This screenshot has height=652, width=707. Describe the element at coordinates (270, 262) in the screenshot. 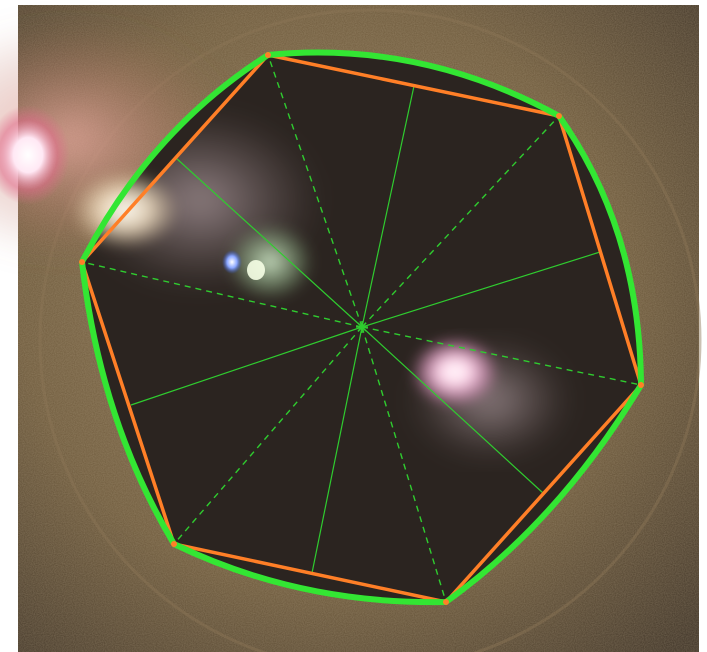

I see `green-flare` at that location.